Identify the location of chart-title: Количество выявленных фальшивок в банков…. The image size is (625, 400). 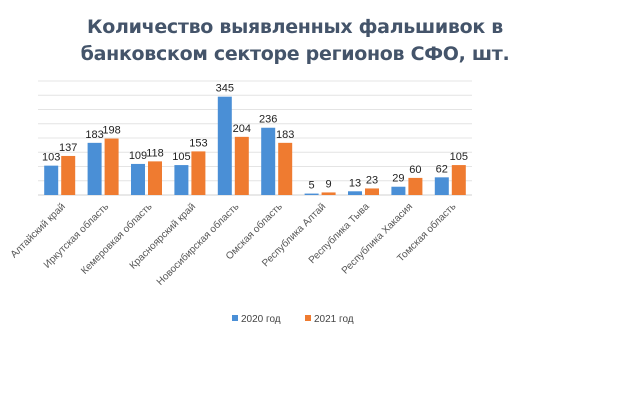
(295, 41).